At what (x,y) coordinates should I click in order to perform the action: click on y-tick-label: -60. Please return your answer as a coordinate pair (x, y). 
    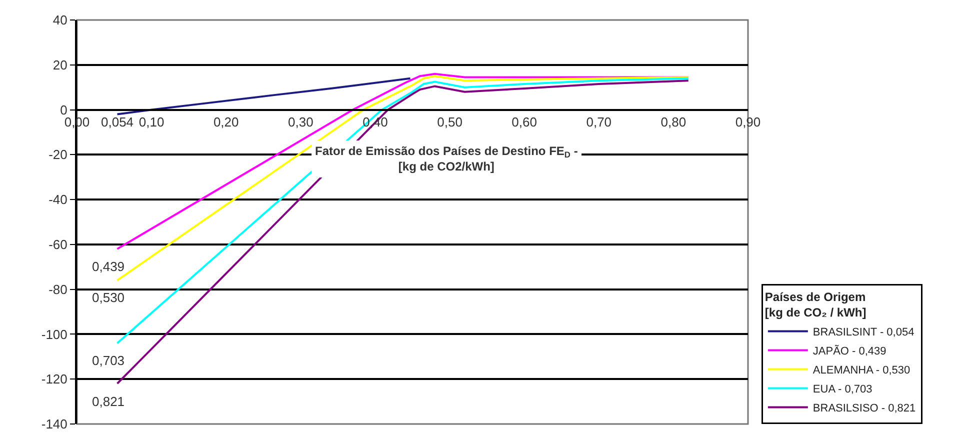
    Looking at the image, I should click on (58, 244).